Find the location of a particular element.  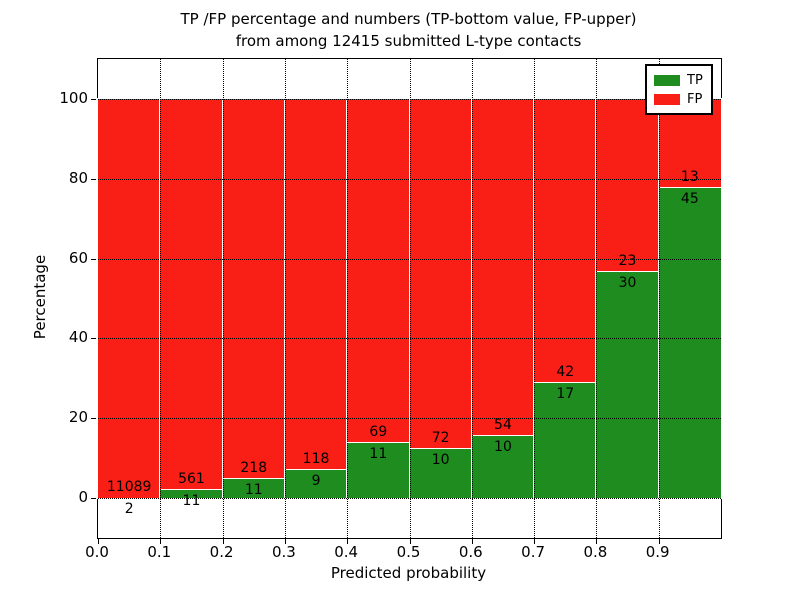

legend: TP FP is located at coordinates (679, 89).